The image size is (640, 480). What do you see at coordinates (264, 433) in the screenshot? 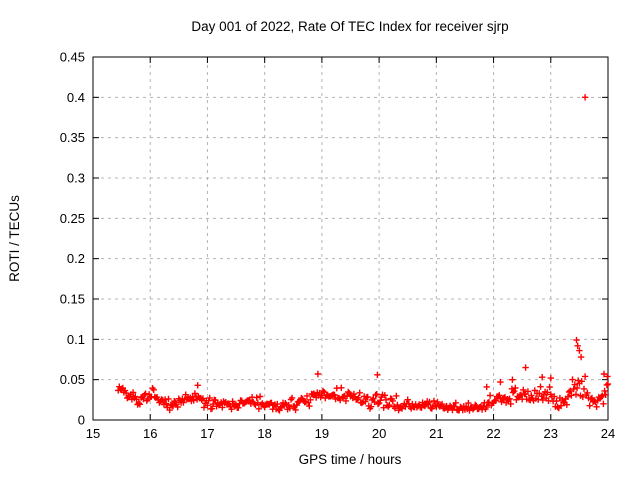
I see `x-tick-label: 18` at bounding box center [264, 433].